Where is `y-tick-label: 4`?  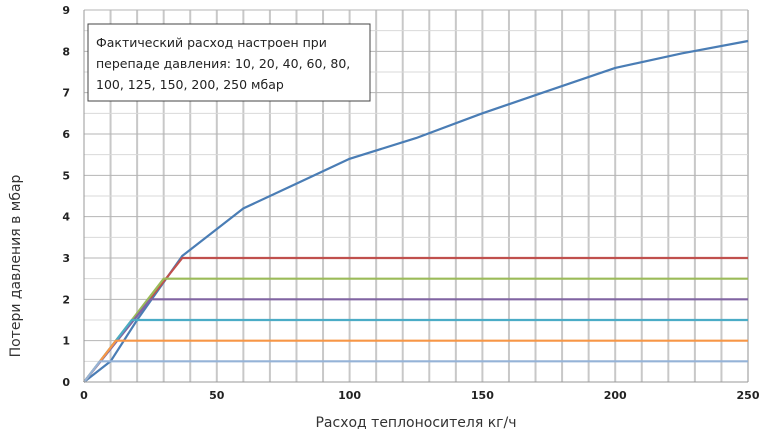 y-tick-label: 4 is located at coordinates (66, 217).